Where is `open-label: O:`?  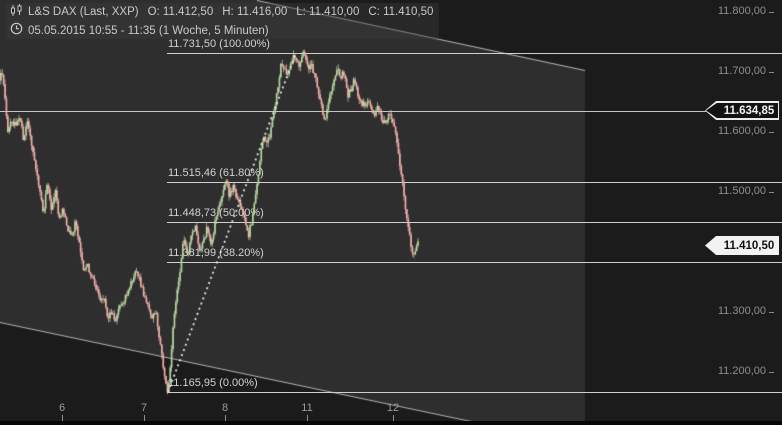
open-label: O: is located at coordinates (153, 11).